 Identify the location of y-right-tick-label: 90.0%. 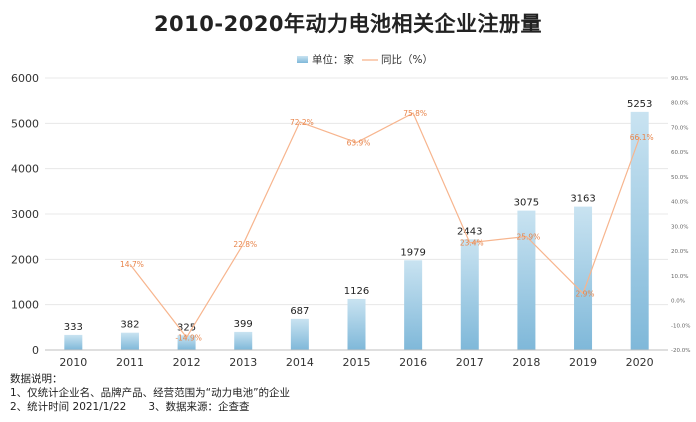
(679, 79).